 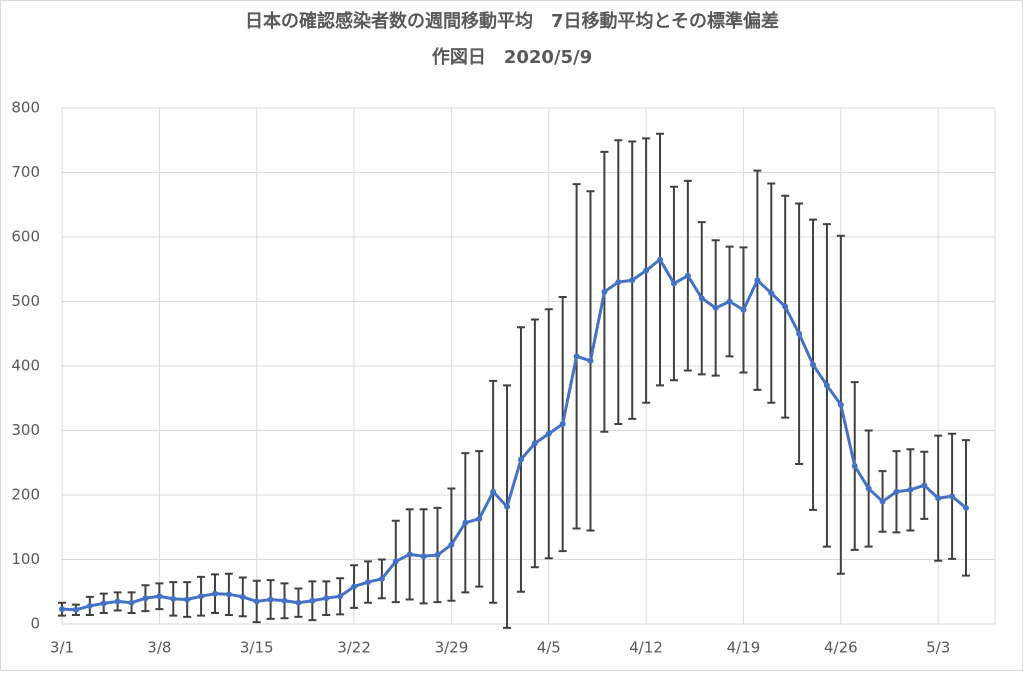 I want to click on y-tick-label: 300, so click(x=25, y=430).